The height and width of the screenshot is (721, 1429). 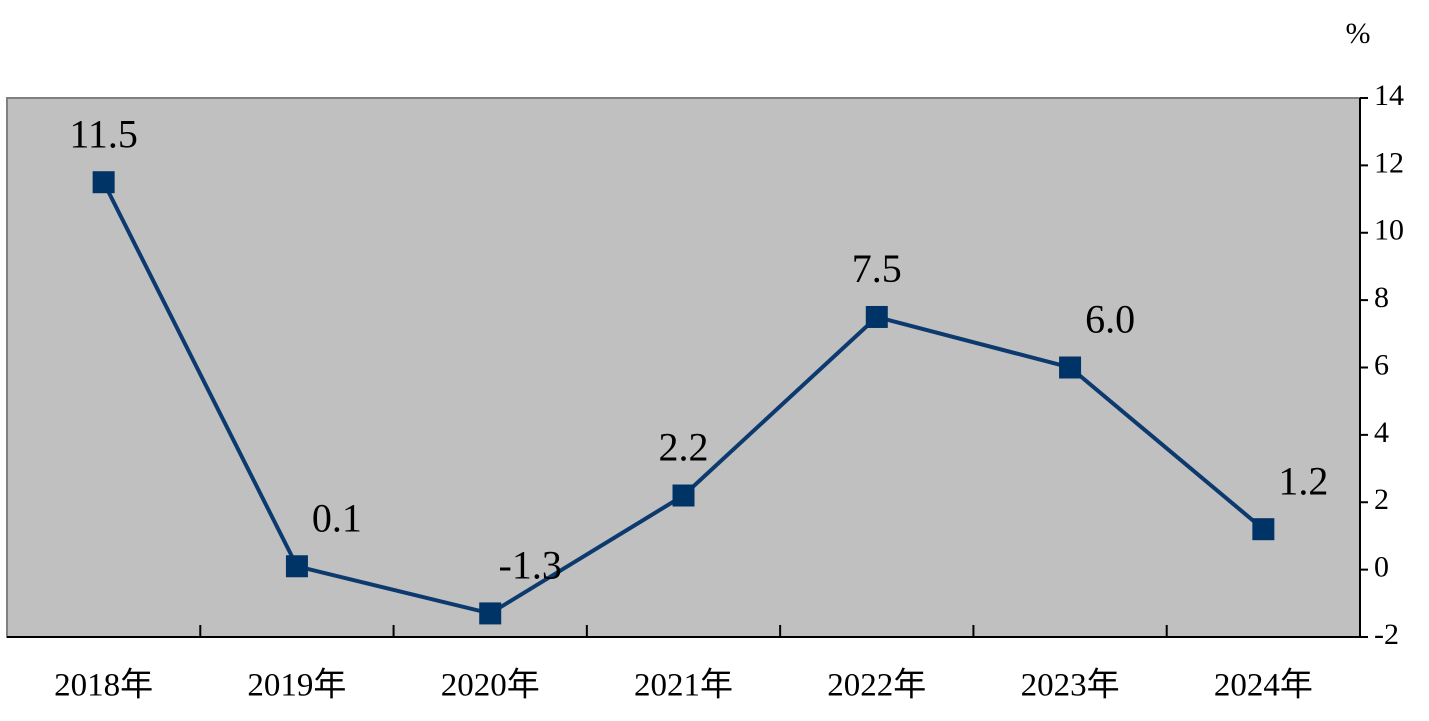 What do you see at coordinates (877, 268) in the screenshot?
I see `data-label: 7.5` at bounding box center [877, 268].